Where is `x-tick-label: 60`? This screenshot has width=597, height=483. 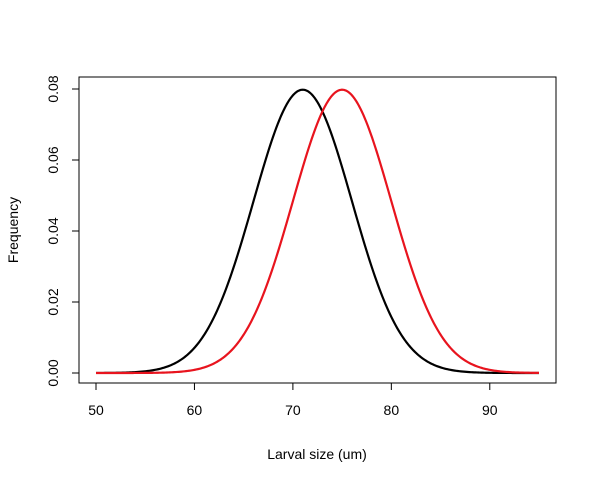
x-tick-label: 60 is located at coordinates (195, 410).